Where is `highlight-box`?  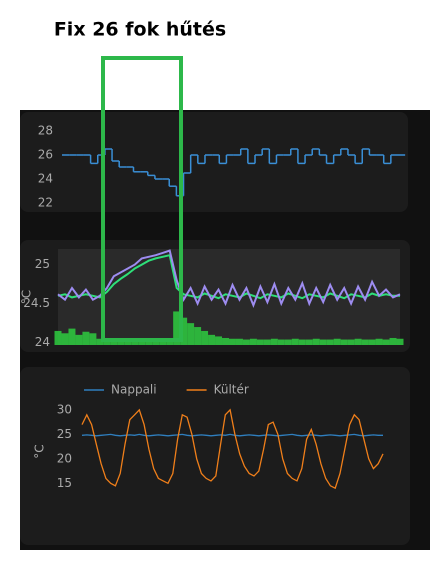 highlight-box is located at coordinates (142, 199).